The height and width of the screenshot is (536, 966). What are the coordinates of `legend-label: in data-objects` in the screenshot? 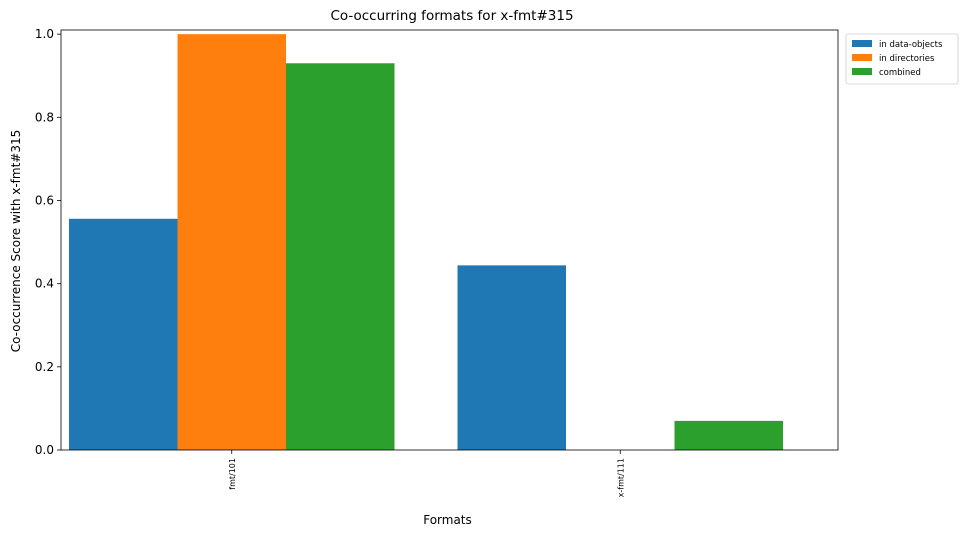 It's located at (911, 45).